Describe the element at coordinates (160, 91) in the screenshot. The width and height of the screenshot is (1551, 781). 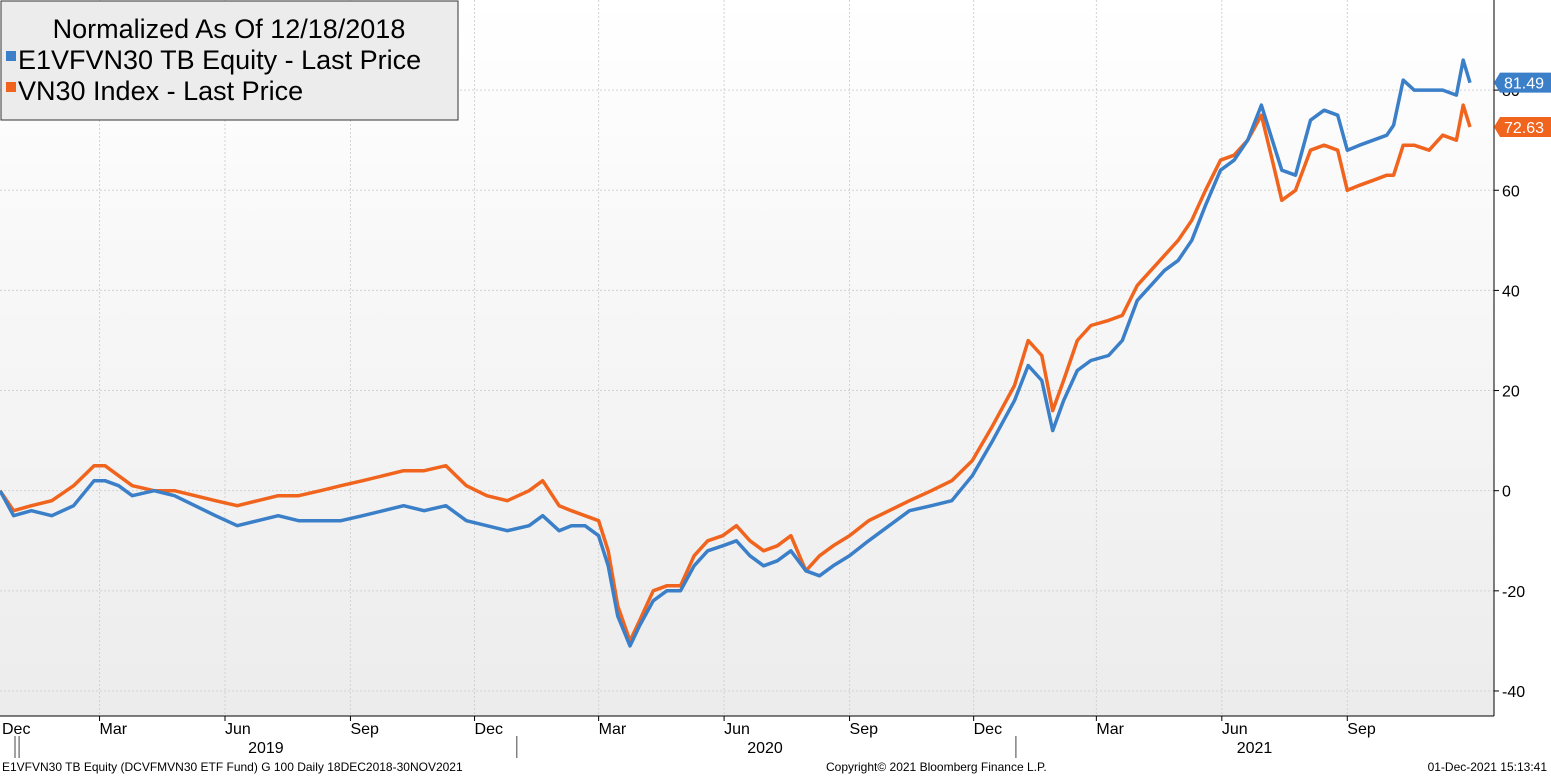
I see `legend-label: VN30 Index - Last Price` at that location.